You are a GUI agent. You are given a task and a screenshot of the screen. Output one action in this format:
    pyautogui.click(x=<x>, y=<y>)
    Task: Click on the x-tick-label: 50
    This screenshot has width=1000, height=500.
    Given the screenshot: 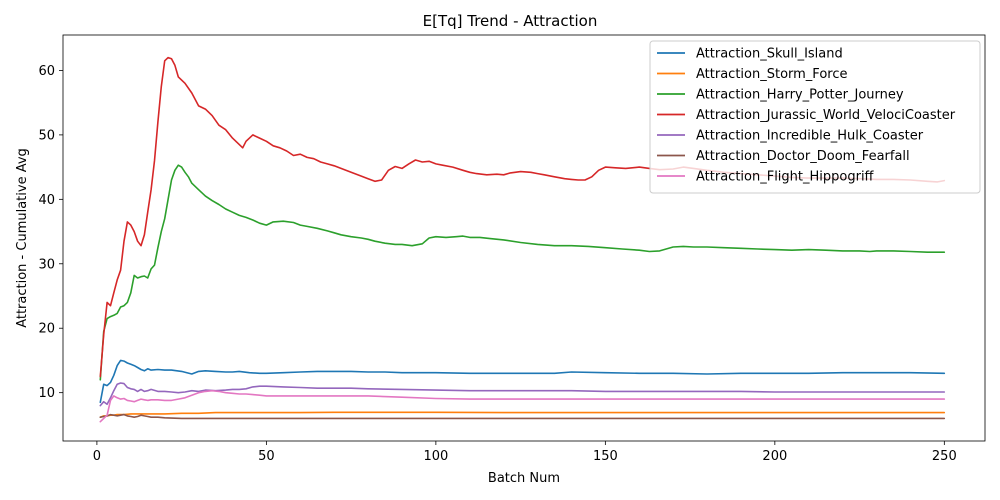 What is the action you would take?
    pyautogui.click(x=266, y=456)
    